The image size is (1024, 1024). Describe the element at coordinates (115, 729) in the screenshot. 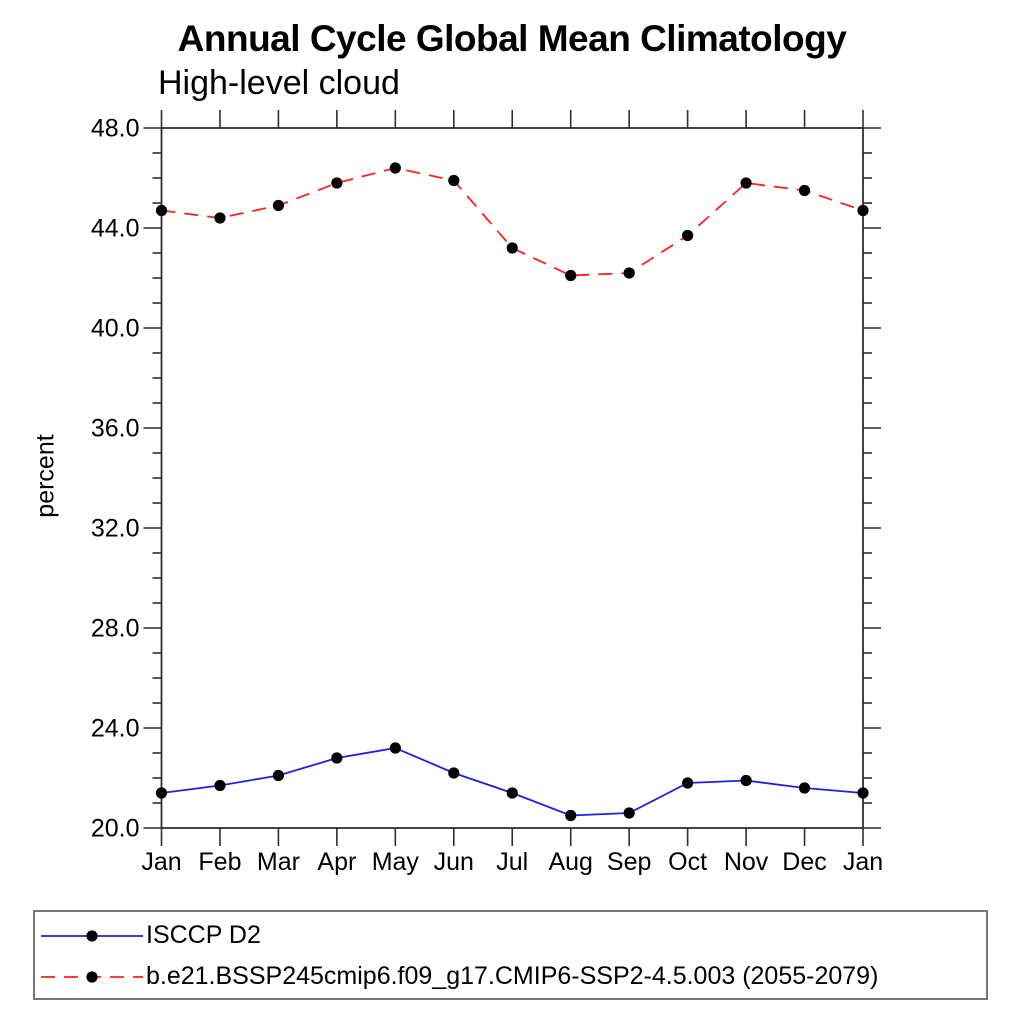

I see `y-tick-label: 24.0` at that location.